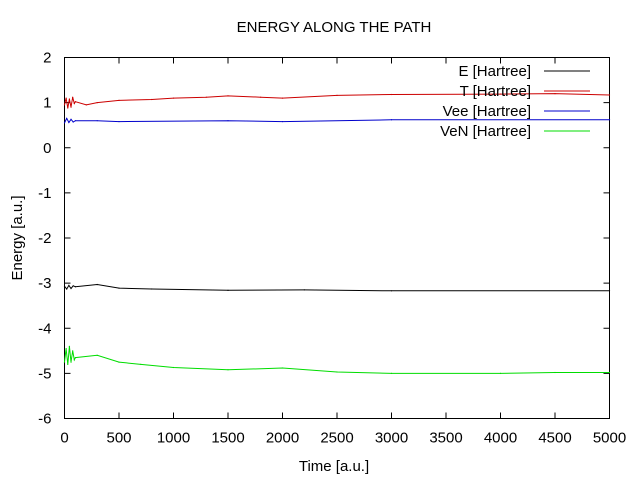 This screenshot has height=480, width=640. I want to click on x-tick-label: 2000, so click(282, 438).